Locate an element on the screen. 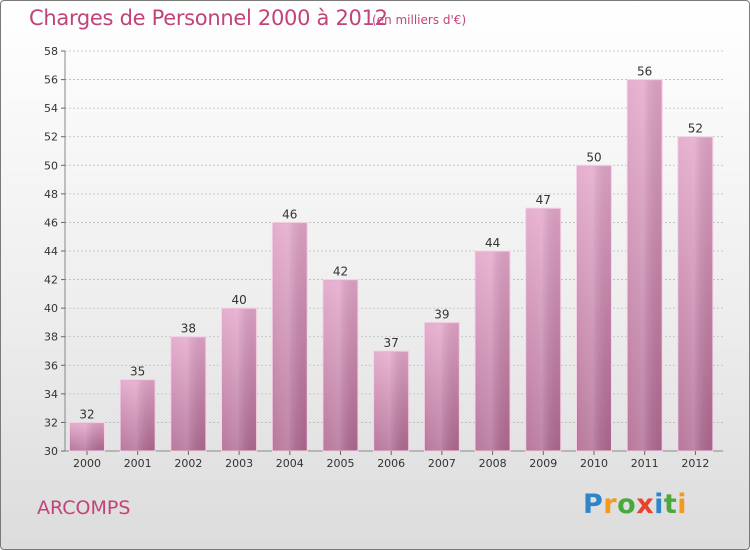 This screenshot has height=550, width=750. data-label: 56 is located at coordinates (644, 72).